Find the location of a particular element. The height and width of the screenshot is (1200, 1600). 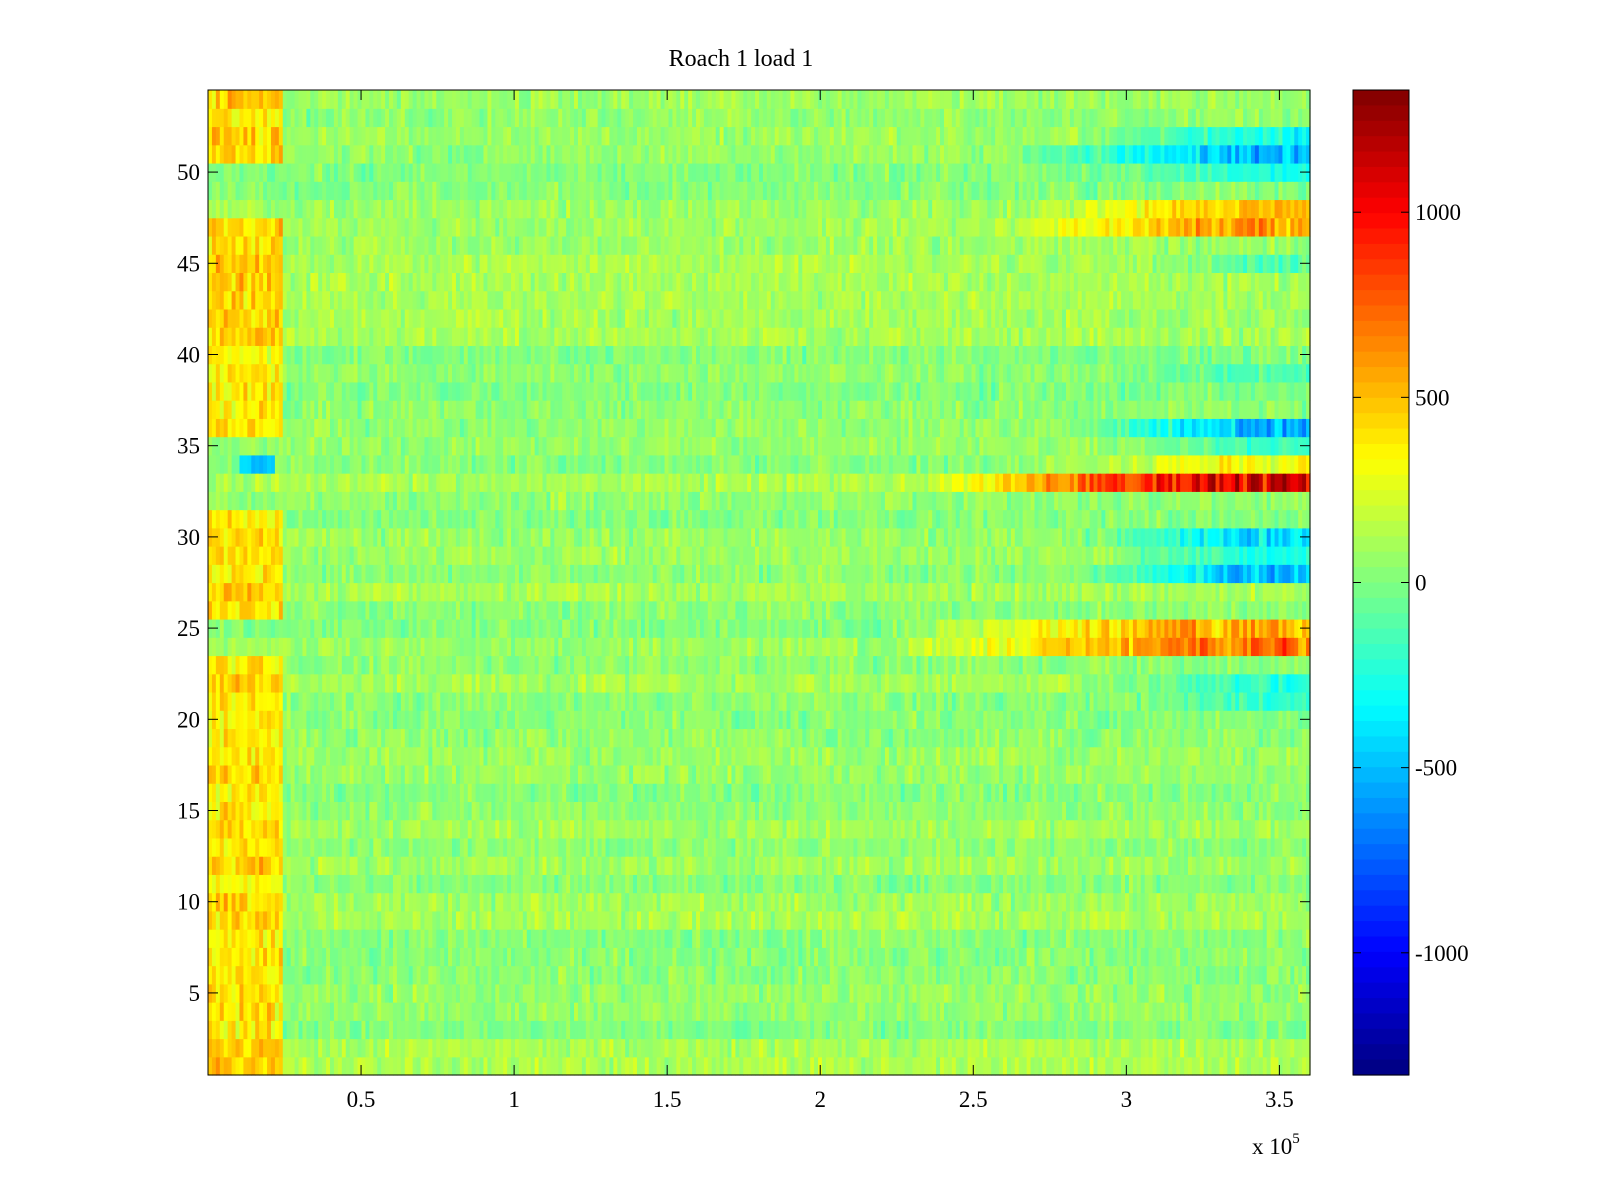

chart-title: Roach 1 load 1 is located at coordinates (741, 59).